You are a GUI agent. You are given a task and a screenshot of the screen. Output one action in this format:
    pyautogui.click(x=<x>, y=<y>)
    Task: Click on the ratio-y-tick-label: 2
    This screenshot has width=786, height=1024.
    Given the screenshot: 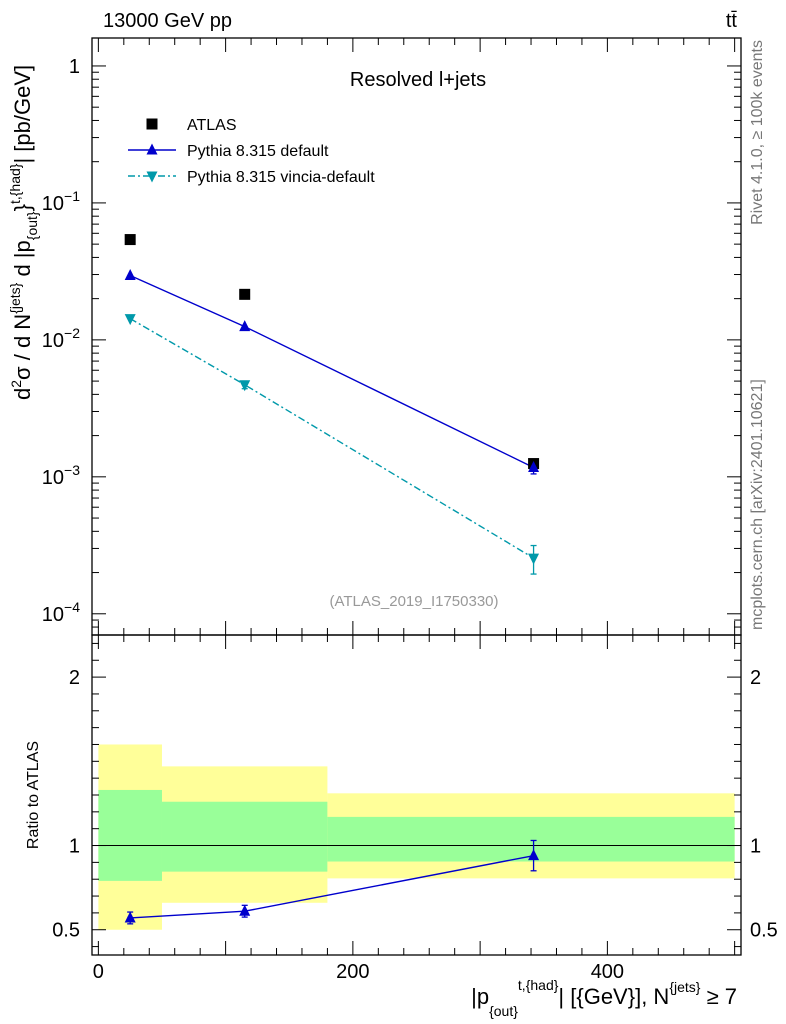 What is the action you would take?
    pyautogui.click(x=74, y=678)
    